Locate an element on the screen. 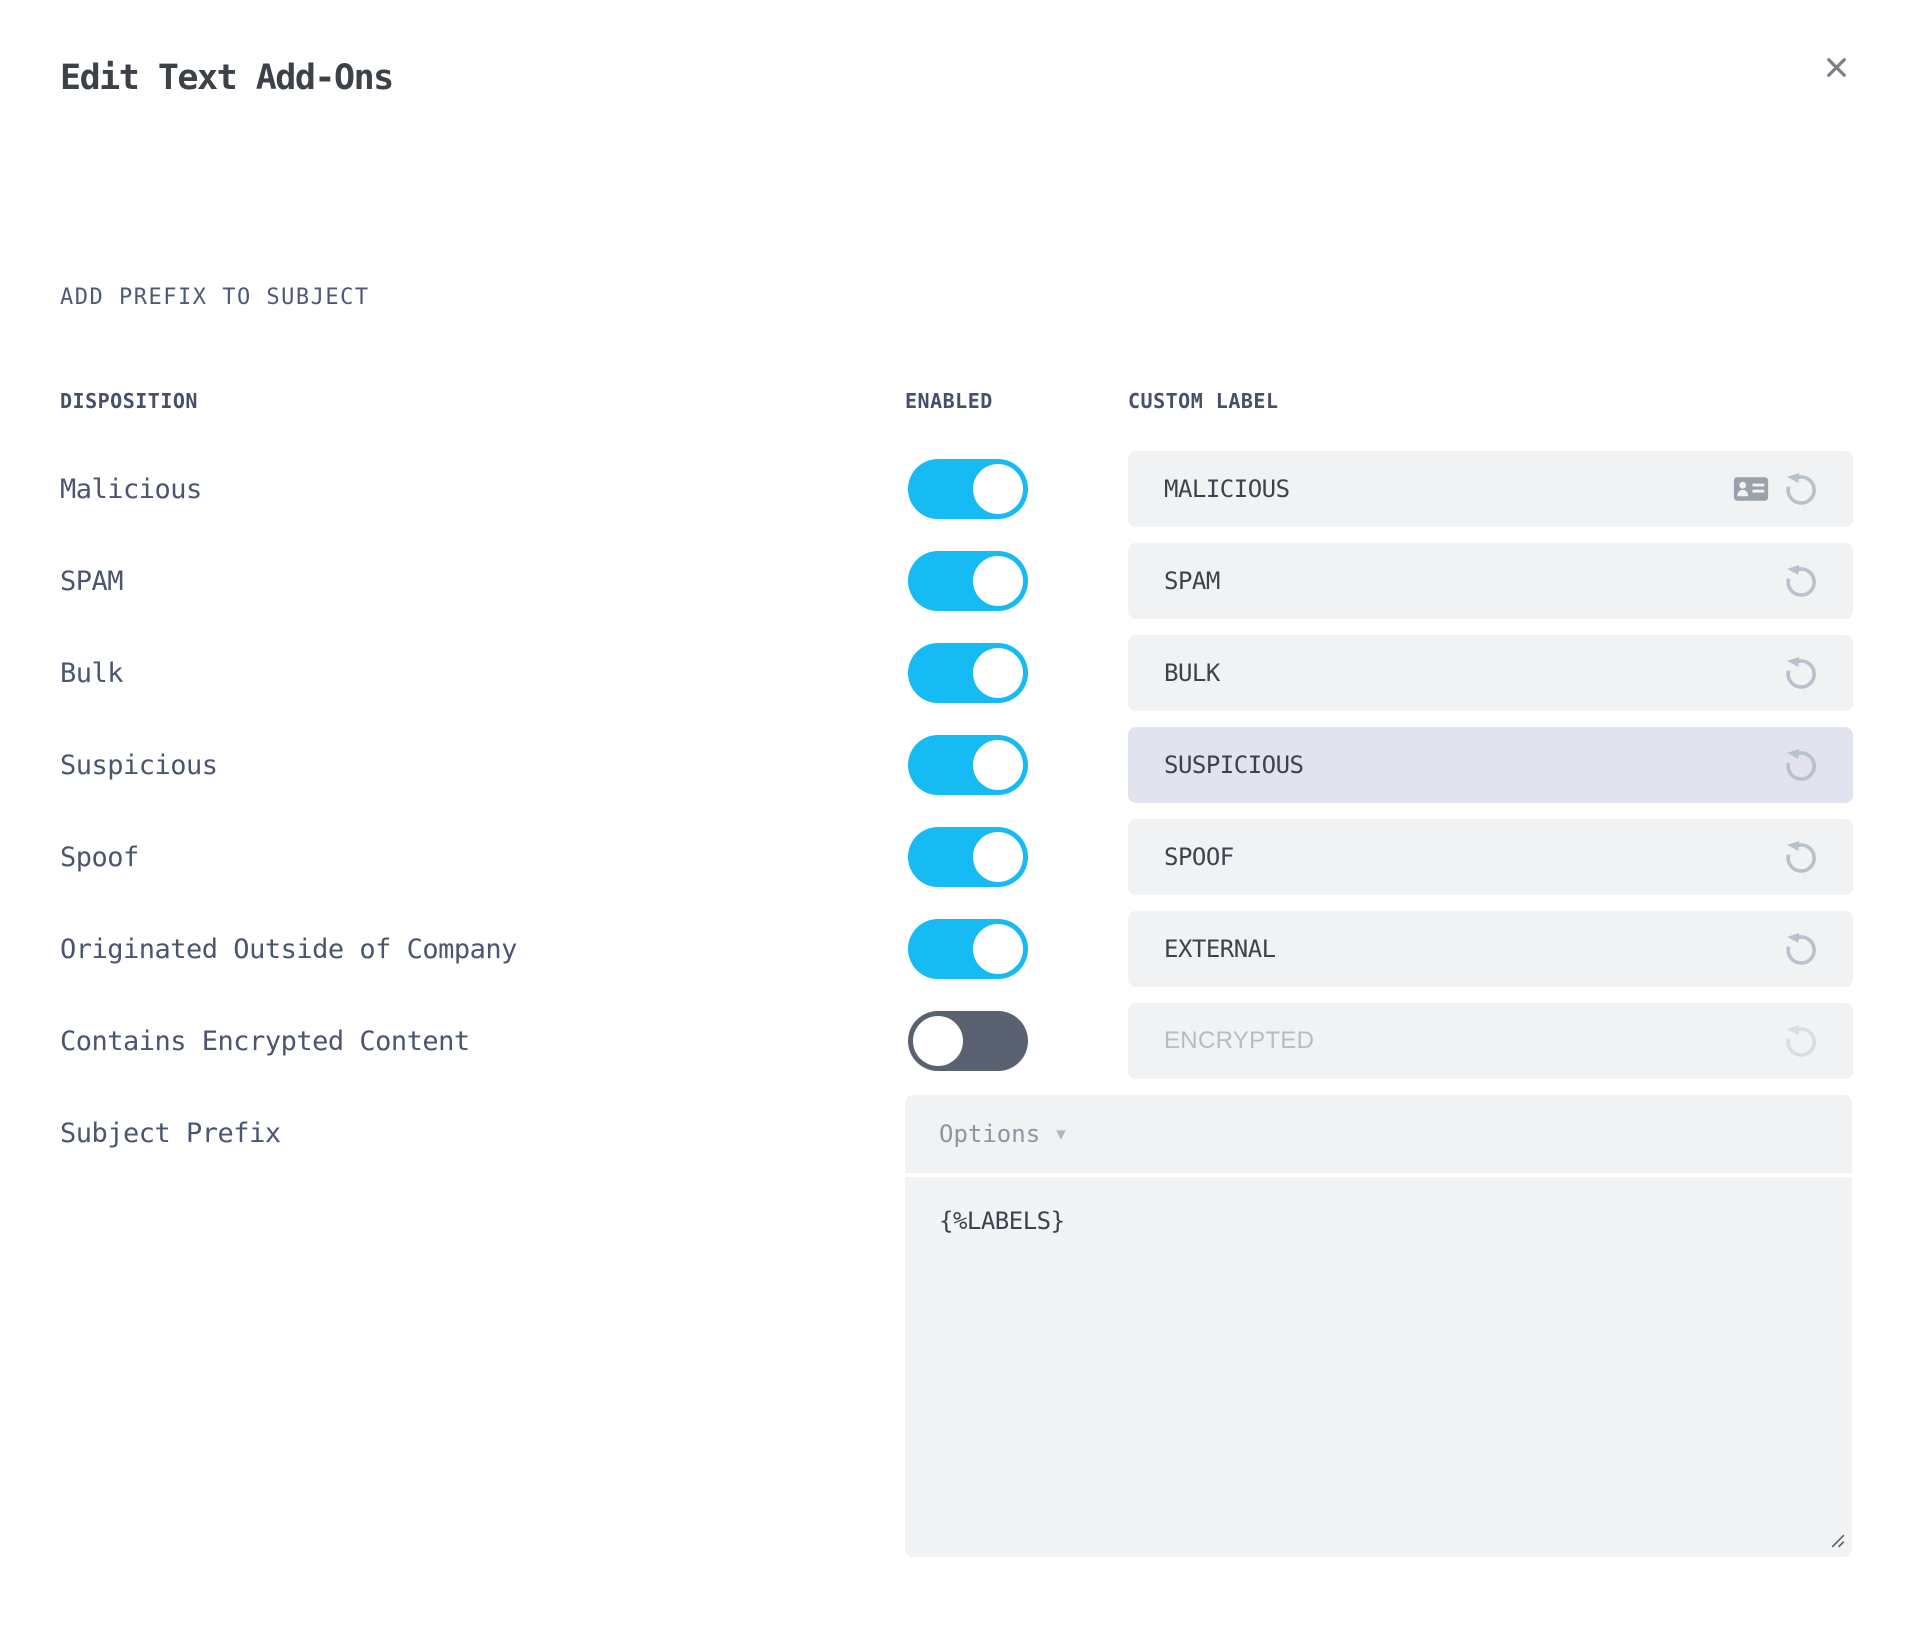 This screenshot has height=1650, width=1908. table-row: Suspicious is located at coordinates (954, 765).